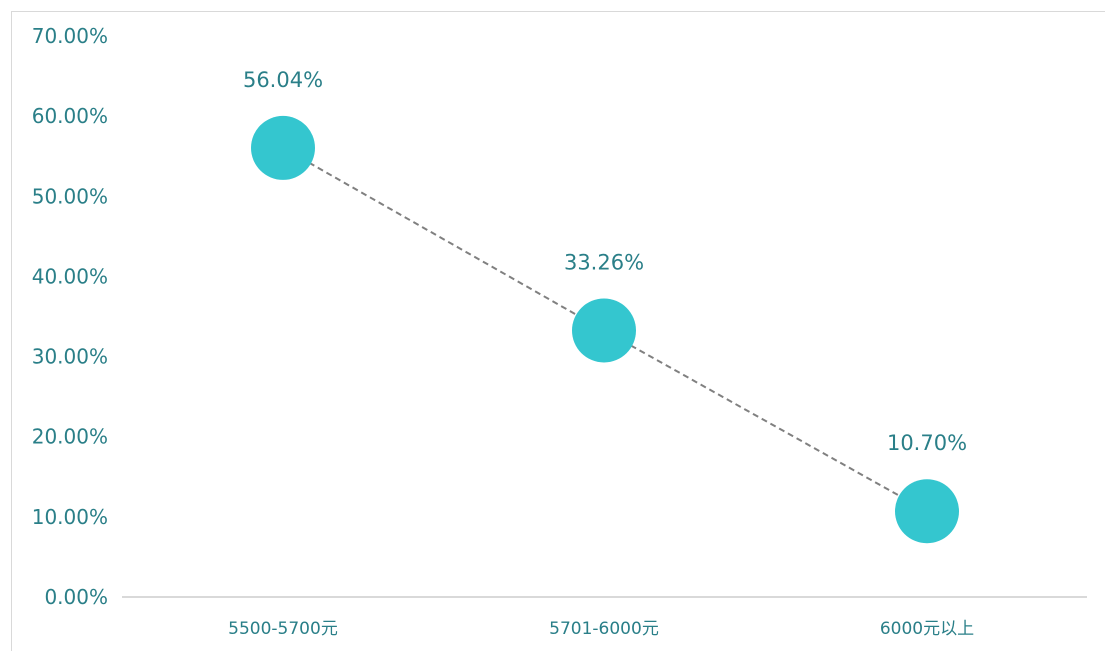 This screenshot has height=653, width=1107. What do you see at coordinates (70, 357) in the screenshot?
I see `y-tick-label: 30.00%` at bounding box center [70, 357].